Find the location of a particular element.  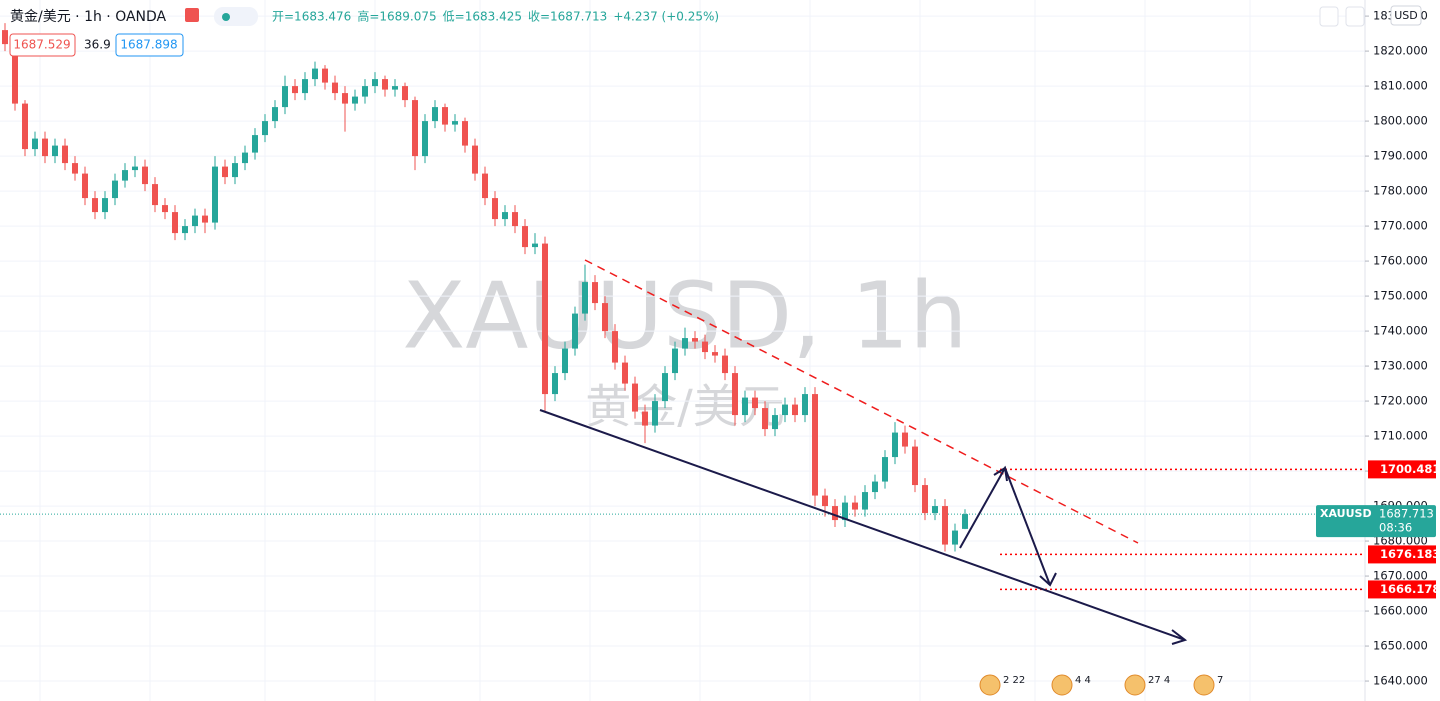

event-label: 4 4 is located at coordinates (1083, 680).